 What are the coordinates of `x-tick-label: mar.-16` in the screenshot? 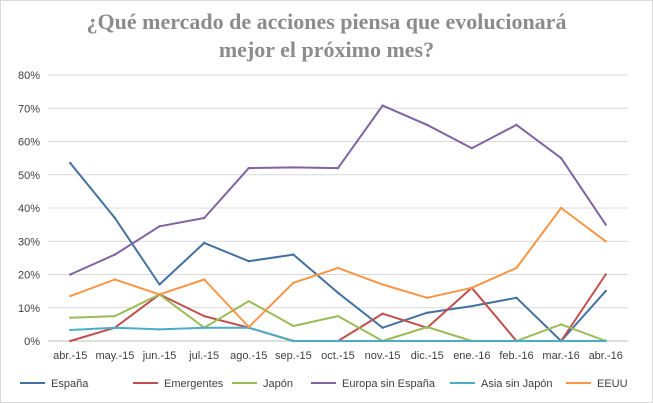 It's located at (560, 356).